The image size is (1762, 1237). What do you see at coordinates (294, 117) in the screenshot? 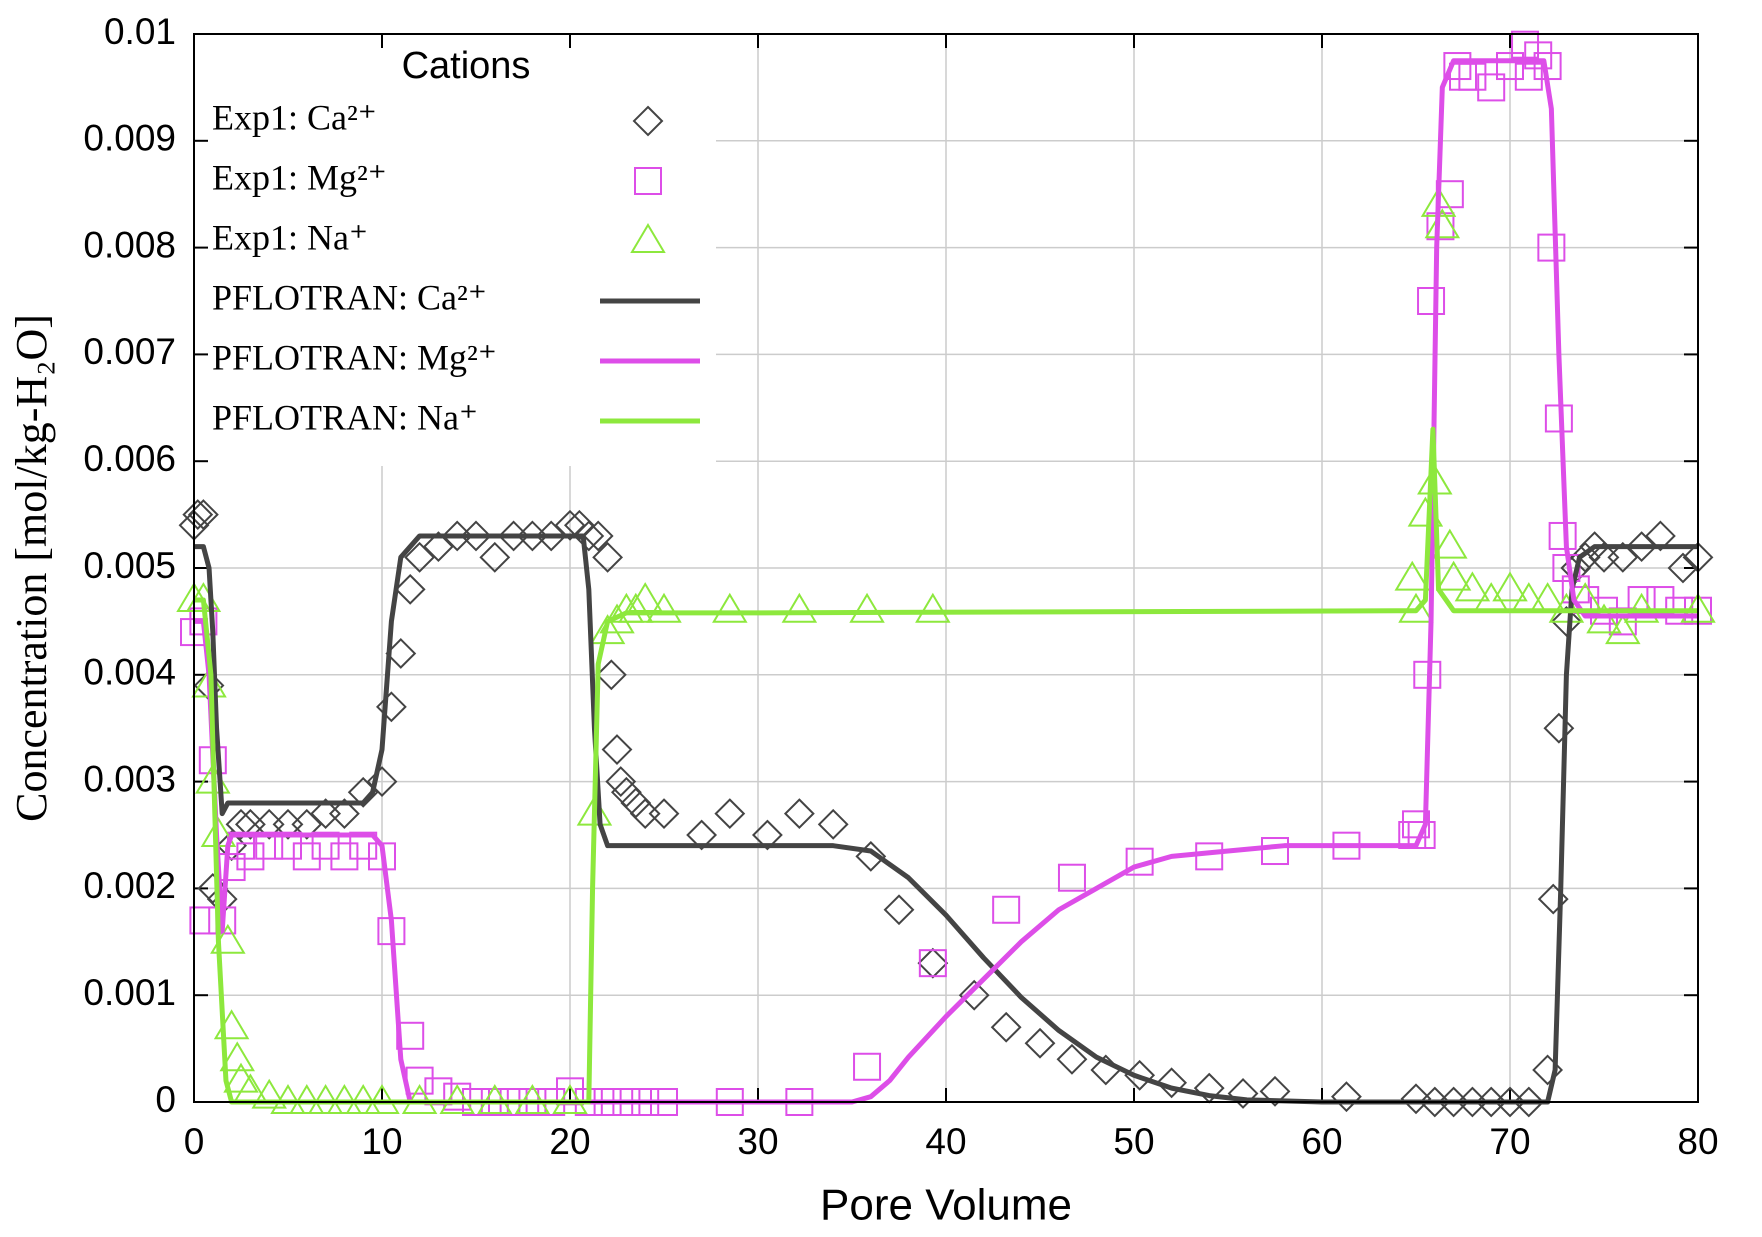
I see `legend-label: Exp1: Ca²⁺` at bounding box center [294, 117].